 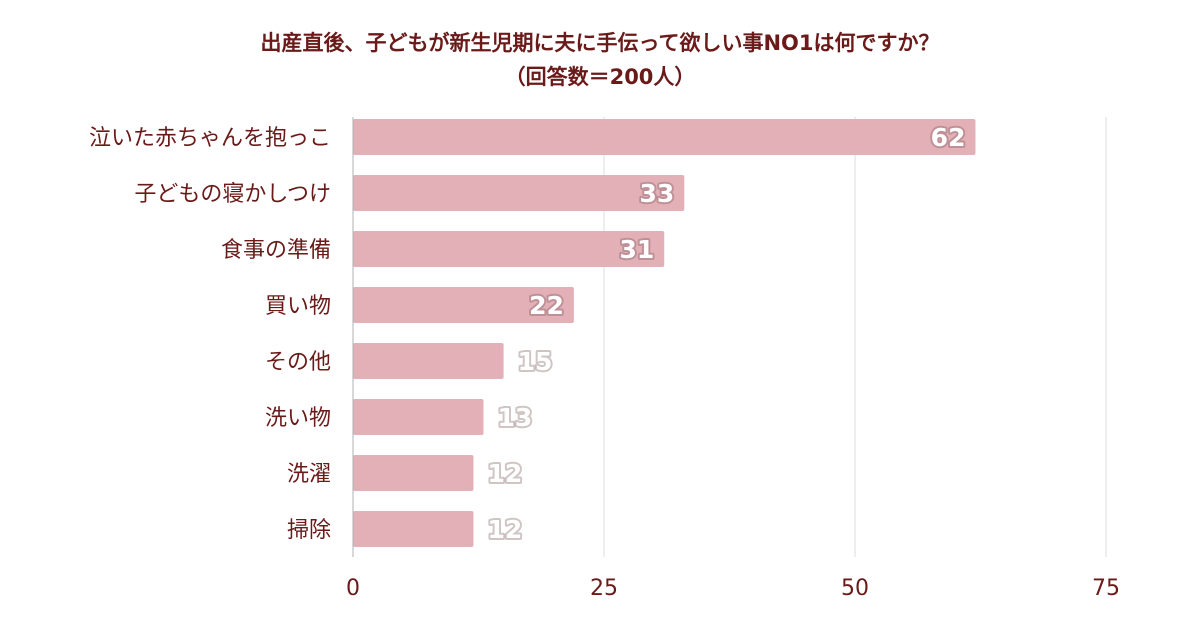 I want to click on category-label-1: 子どもの寝かしつけ, so click(x=232, y=194).